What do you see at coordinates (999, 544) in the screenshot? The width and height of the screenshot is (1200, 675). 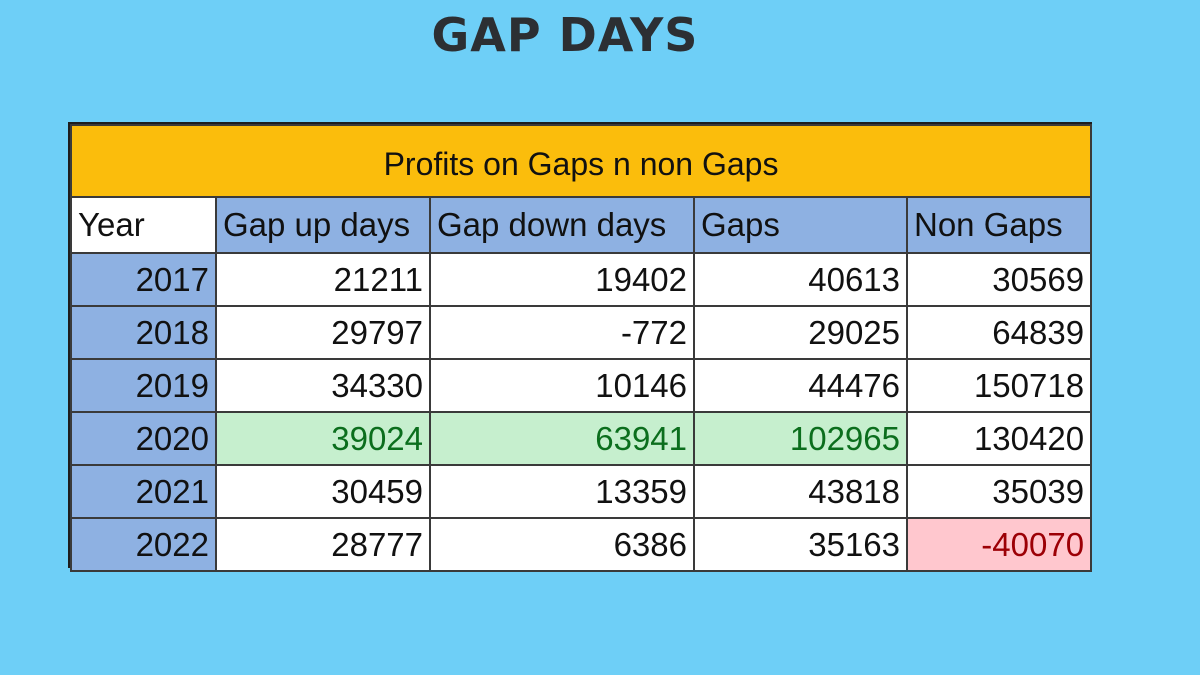 I see `non-gaps-cell: -40070` at bounding box center [999, 544].